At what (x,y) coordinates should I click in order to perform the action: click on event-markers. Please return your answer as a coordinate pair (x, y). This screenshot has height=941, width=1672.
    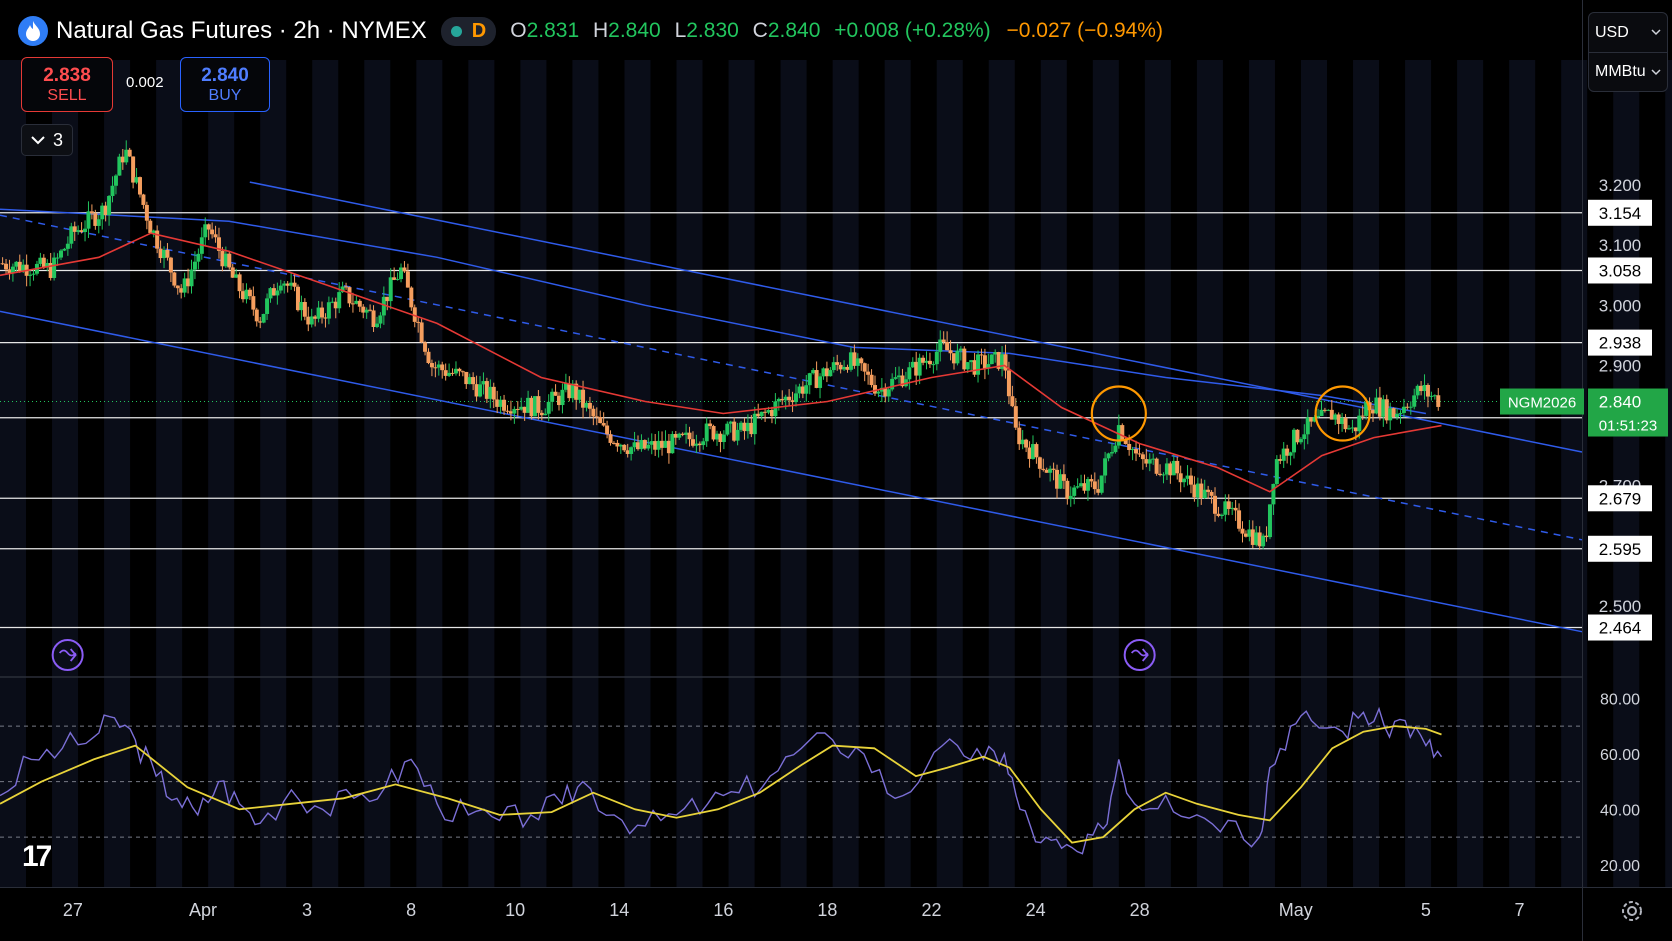
    Looking at the image, I should click on (603, 655).